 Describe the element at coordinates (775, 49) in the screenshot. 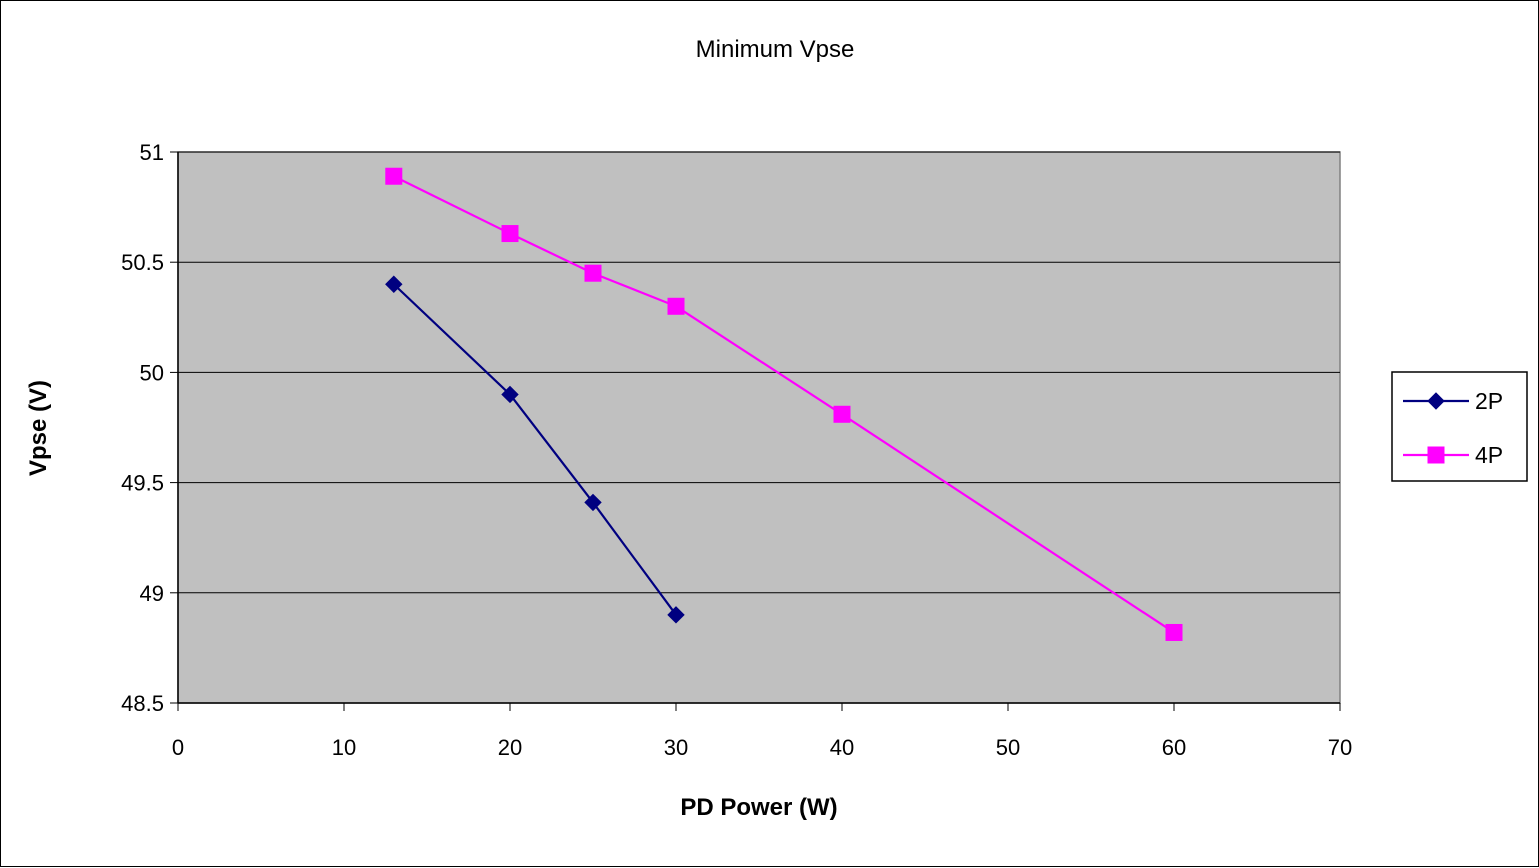

I see `chart-title: Minimum Vpse` at that location.